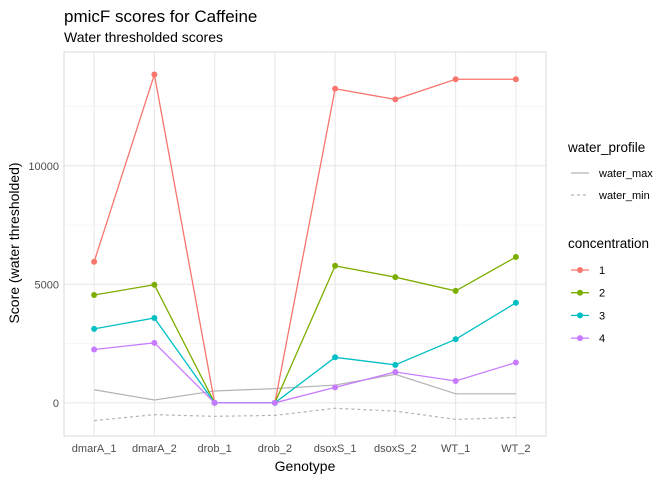 This screenshot has width=672, height=480. I want to click on y-axis-title: Score (water thresholded), so click(14, 242).